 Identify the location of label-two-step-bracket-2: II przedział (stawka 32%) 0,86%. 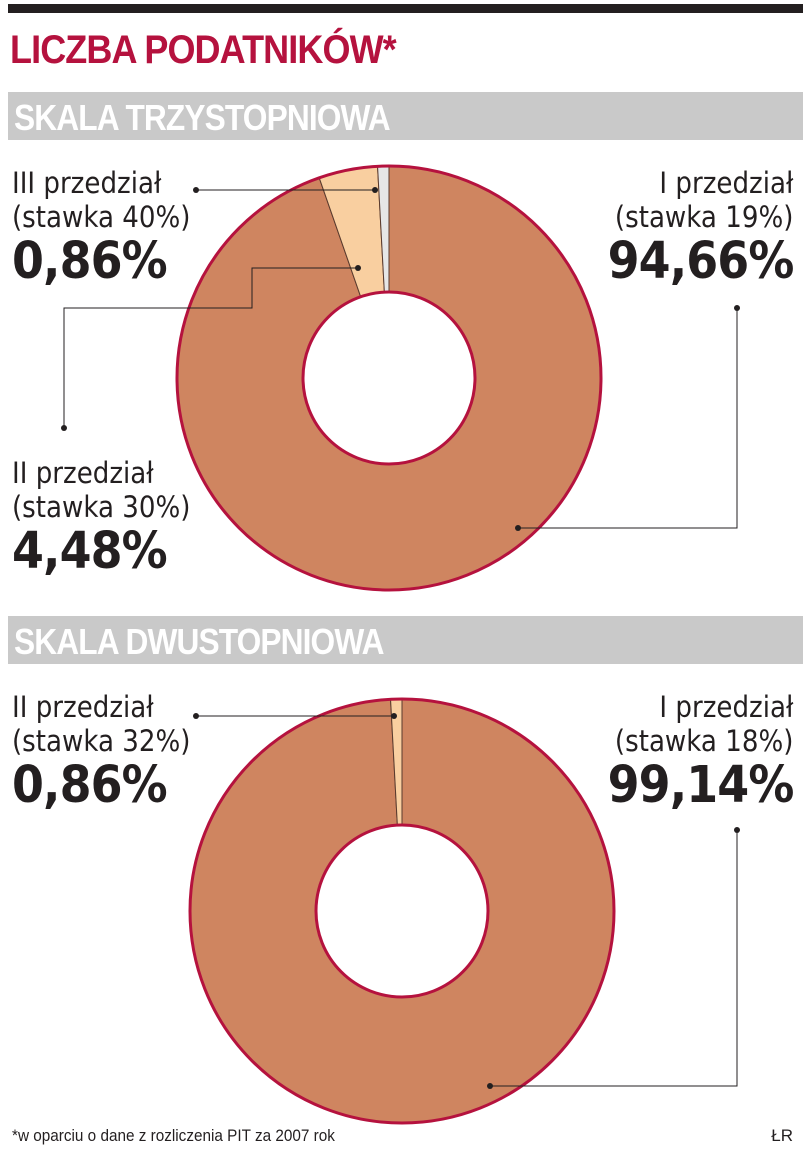
(111, 752).